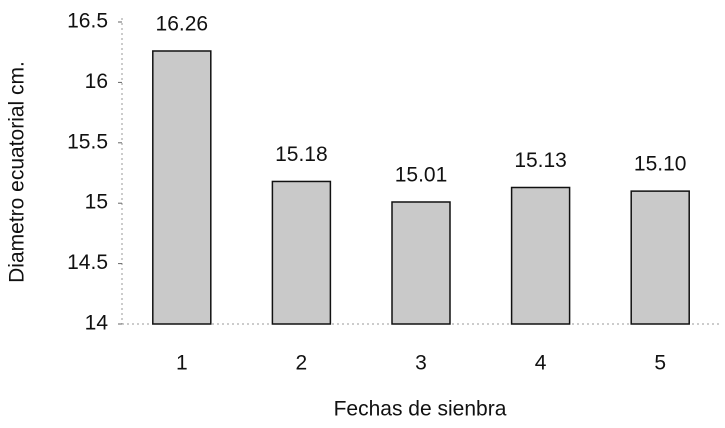 The height and width of the screenshot is (428, 725). I want to click on x-tick-label: 3, so click(421, 363).